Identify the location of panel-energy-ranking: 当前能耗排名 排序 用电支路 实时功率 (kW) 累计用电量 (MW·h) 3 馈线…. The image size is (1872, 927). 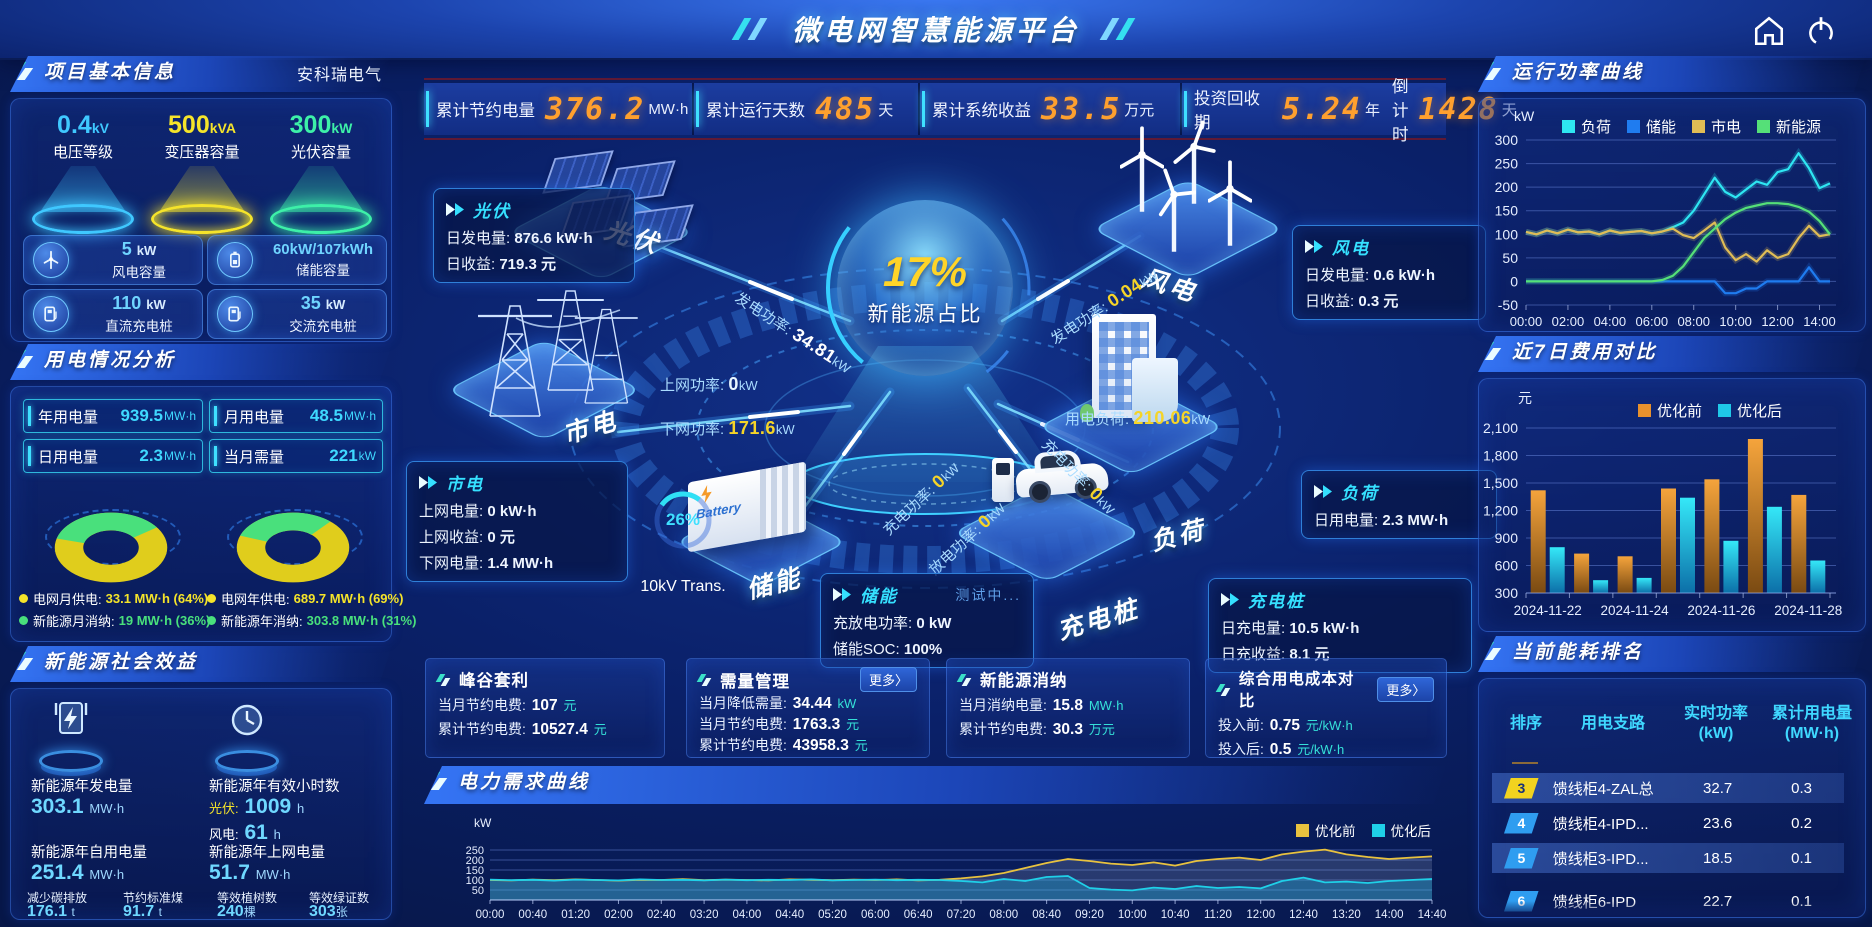
(1672, 777).